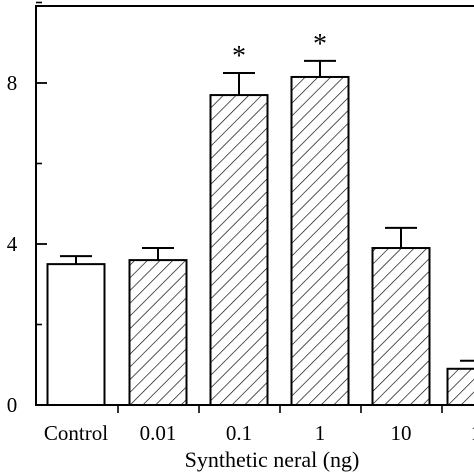  What do you see at coordinates (158, 433) in the screenshot?
I see `x-tick-label: 0.01` at bounding box center [158, 433].